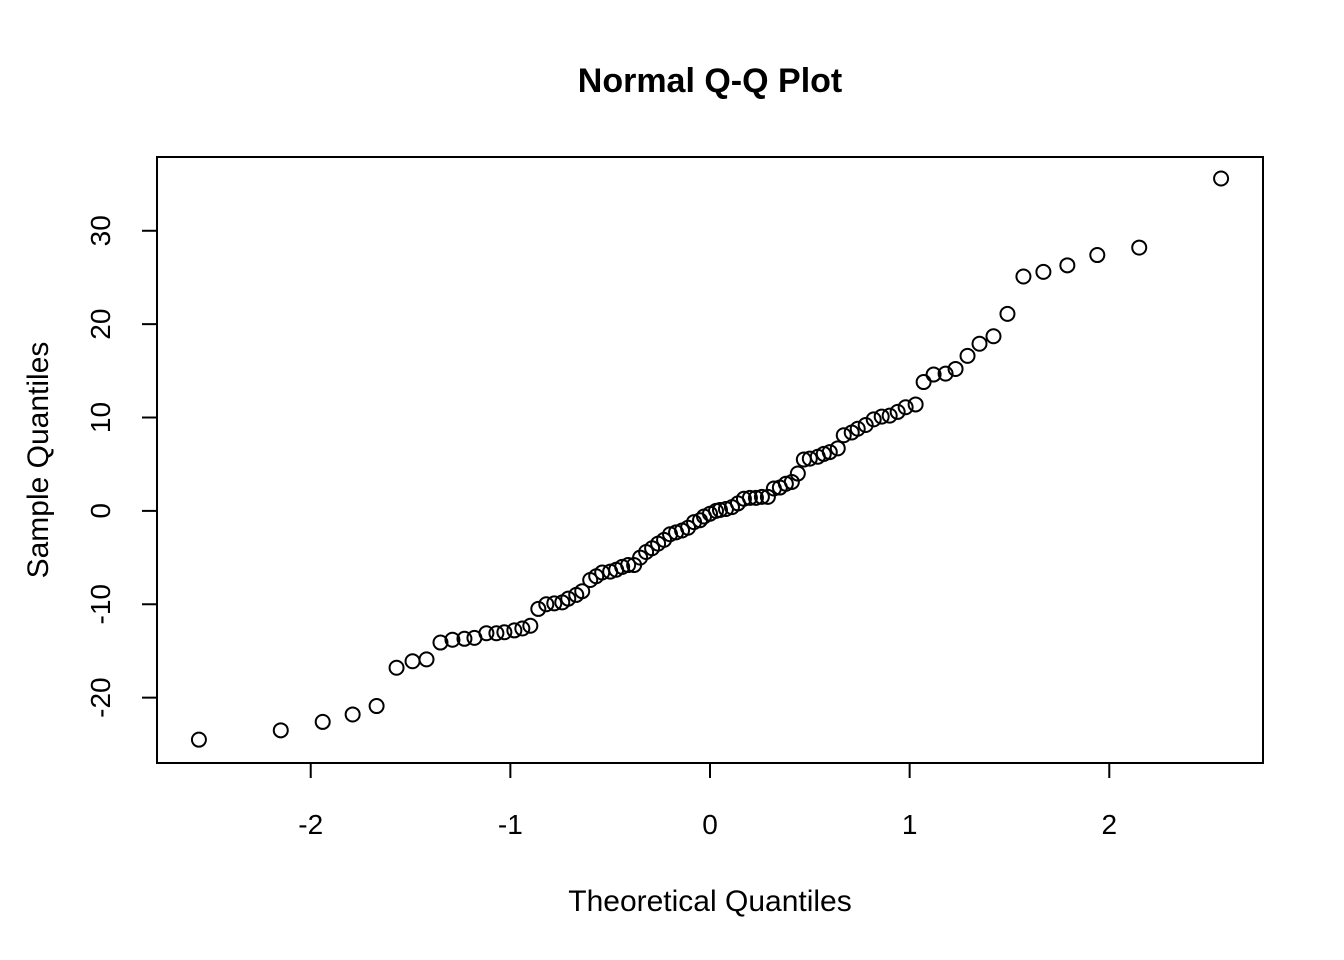 The image size is (1344, 960). I want to click on x-tick-label: 0, so click(710, 824).